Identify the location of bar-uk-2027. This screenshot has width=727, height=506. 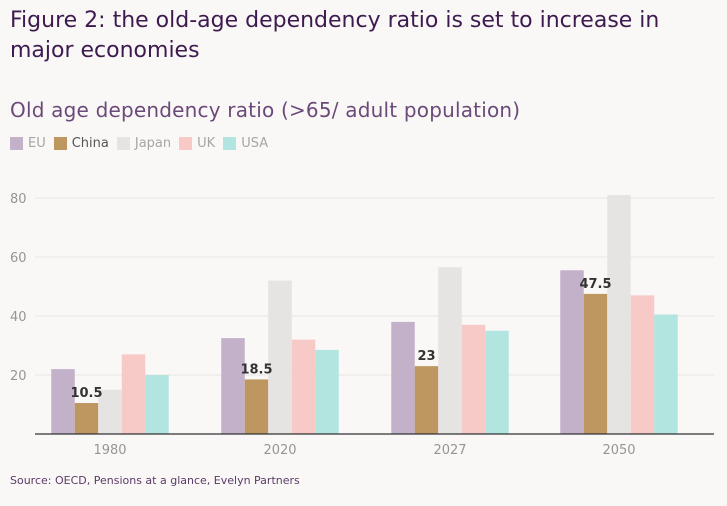
(473, 379).